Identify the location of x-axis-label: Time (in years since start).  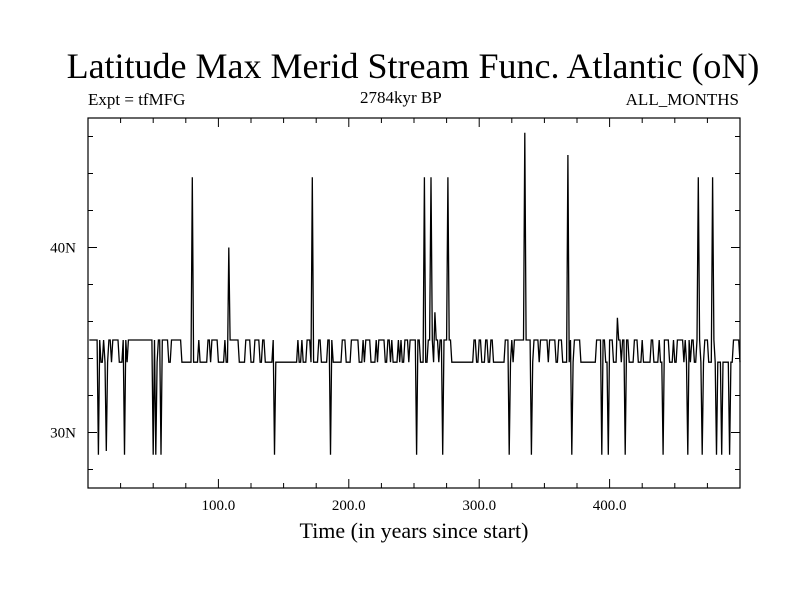
(414, 530).